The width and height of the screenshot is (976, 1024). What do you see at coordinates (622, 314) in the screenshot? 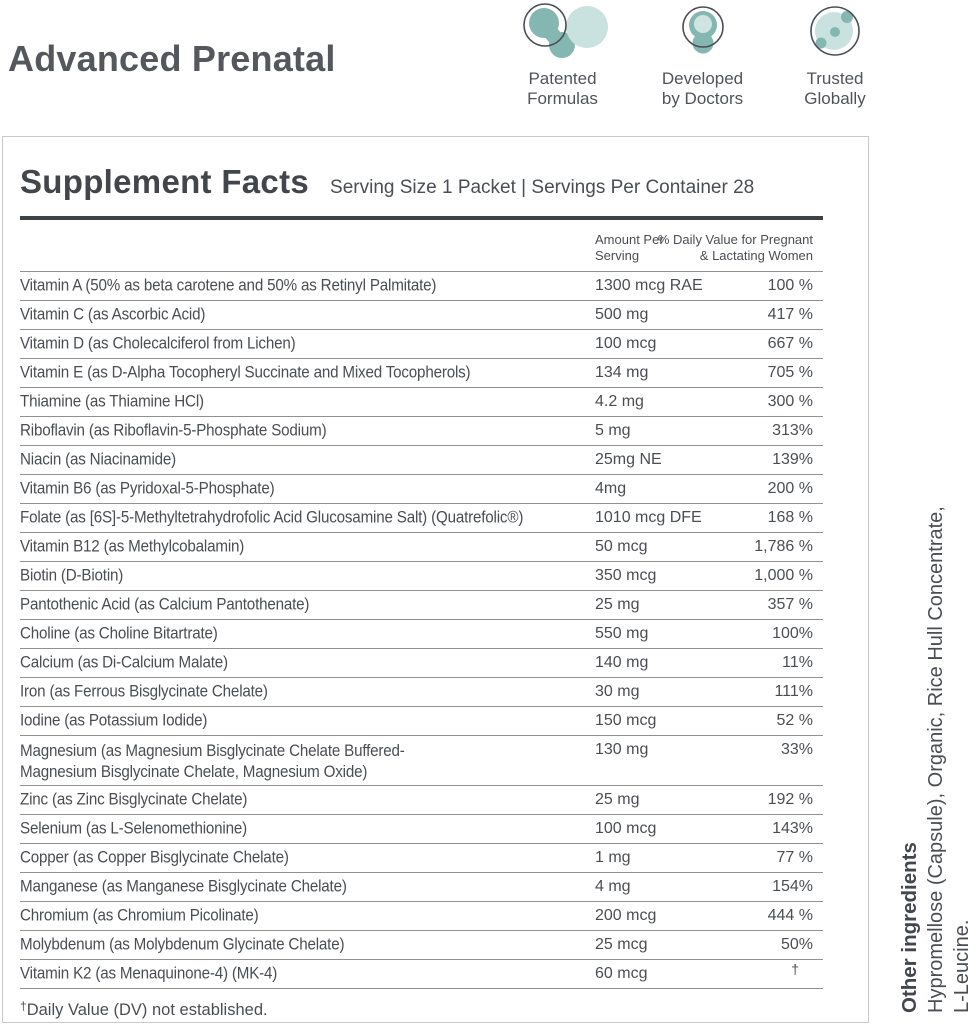
I see `nutrient-amount: 500 mg` at bounding box center [622, 314].